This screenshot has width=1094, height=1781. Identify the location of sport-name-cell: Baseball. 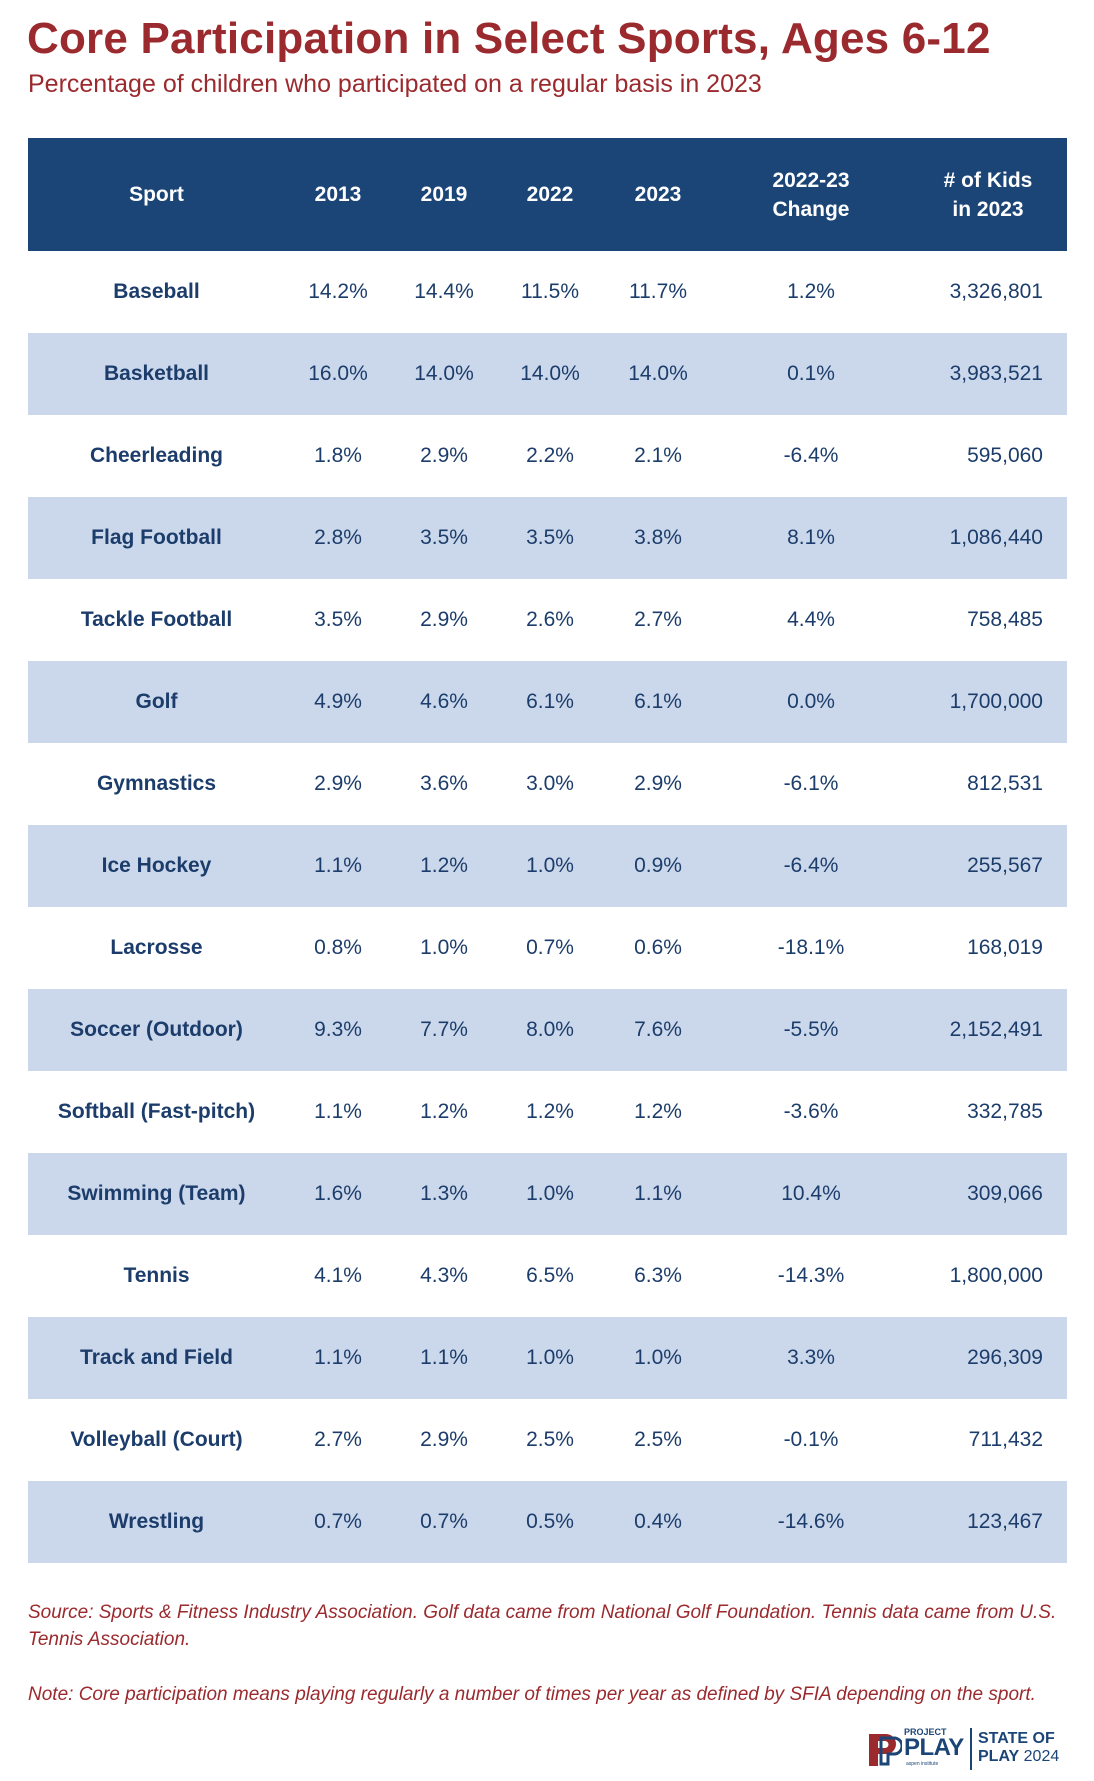
(156, 291).